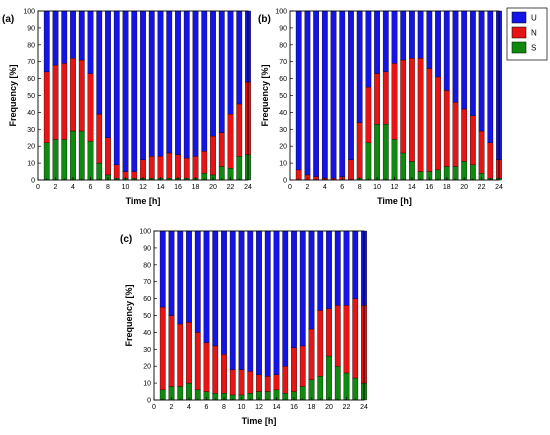  Describe the element at coordinates (473, 172) in the screenshot. I see `bar-S-h21` at that location.